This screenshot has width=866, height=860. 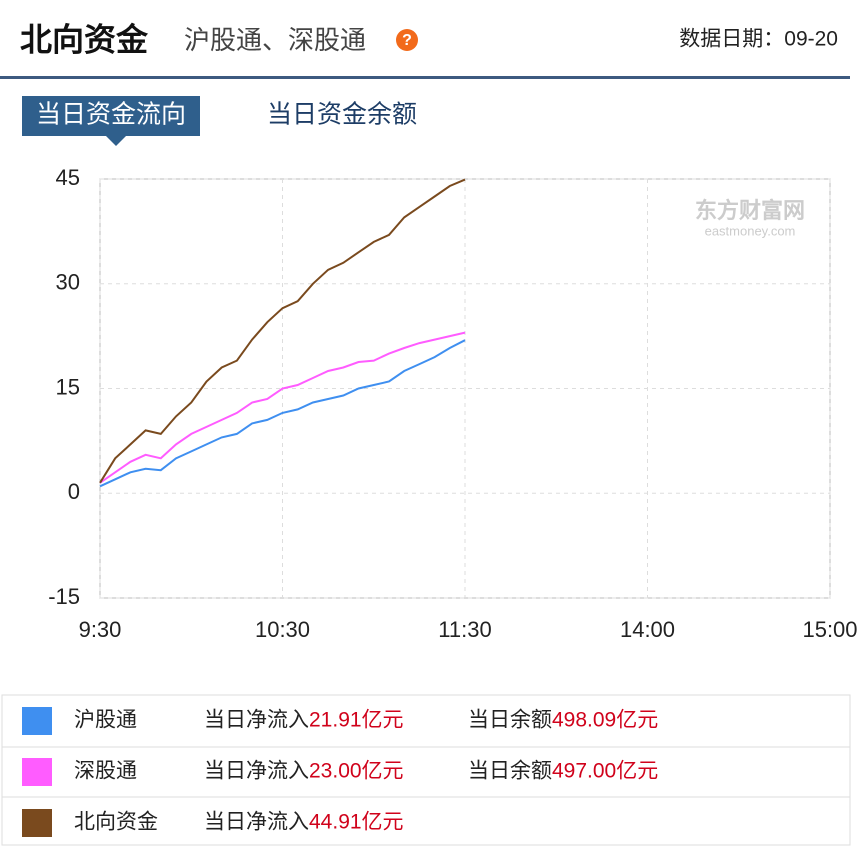 I want to click on watermark-url: eastmoney.com, so click(x=750, y=230).